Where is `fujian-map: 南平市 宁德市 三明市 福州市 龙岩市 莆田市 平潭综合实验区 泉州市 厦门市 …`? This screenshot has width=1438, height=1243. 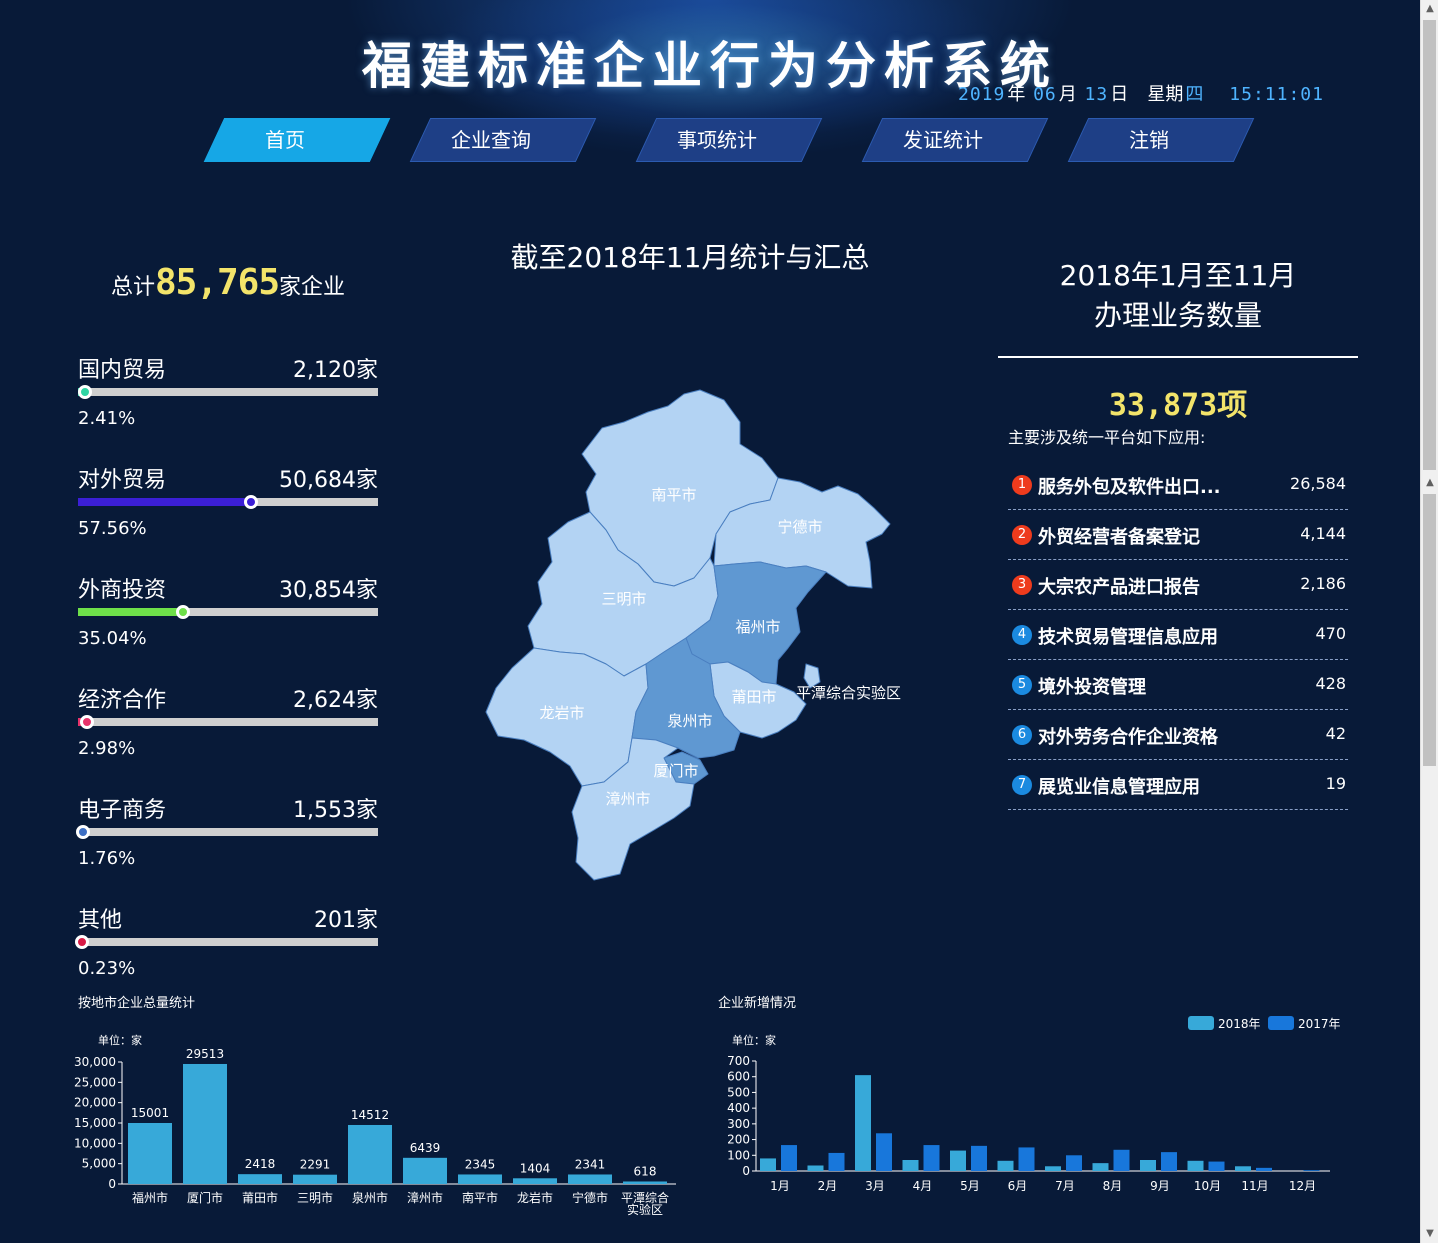 fujian-map: 南平市 宁德市 三明市 福州市 龙岩市 莆田市 平潭综合实验区 泉州市 厦门市 … is located at coordinates (693, 635).